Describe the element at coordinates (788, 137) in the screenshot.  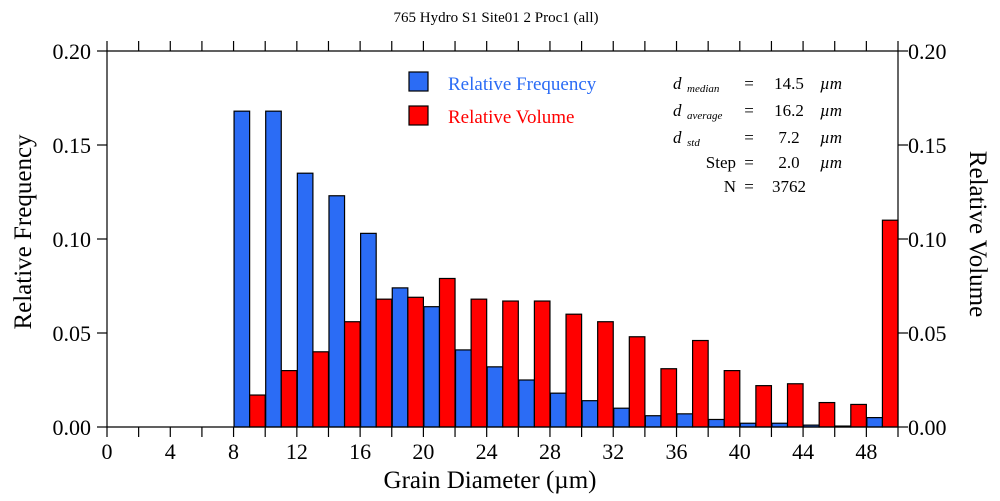
I see `stat-value: 7.2` at that location.